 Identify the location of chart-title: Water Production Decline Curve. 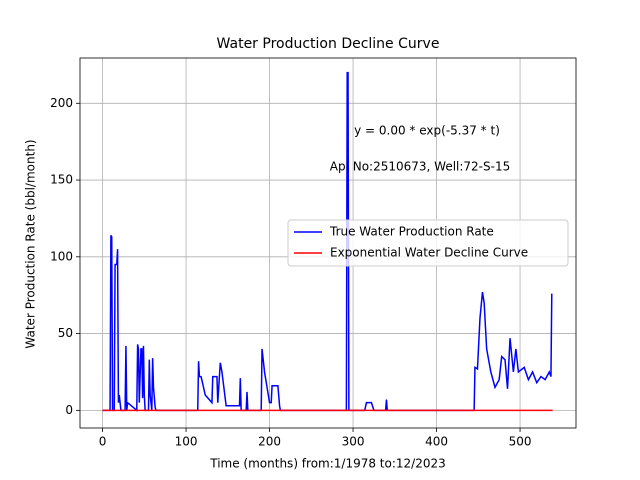
(328, 44).